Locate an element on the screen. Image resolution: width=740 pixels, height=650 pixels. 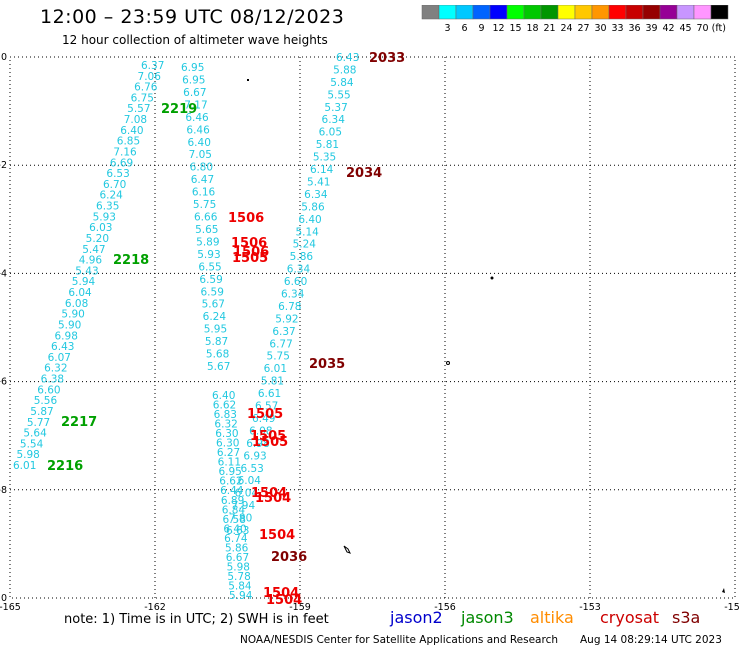
color-scale: 3 6 9 12 15 18 21 24 27 30 33 36 39 42 45 70 (ft) is located at coordinates (575, 19).